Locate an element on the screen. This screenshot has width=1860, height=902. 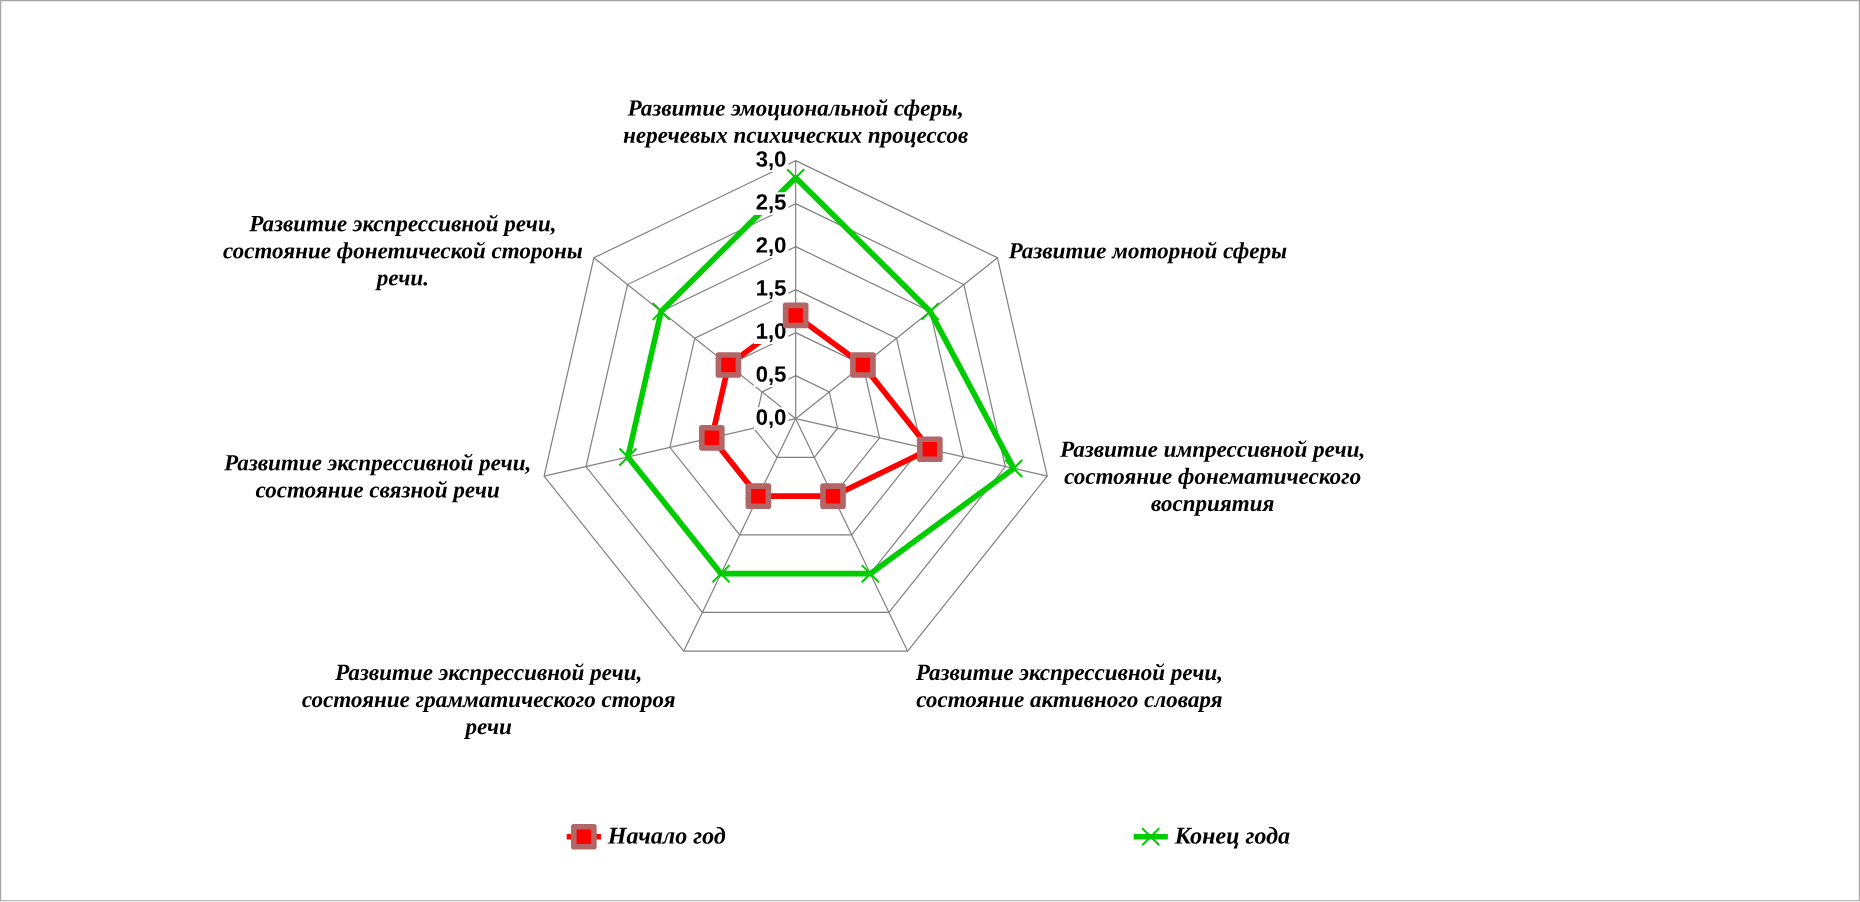
legend-label: Конец года is located at coordinates (1232, 838).